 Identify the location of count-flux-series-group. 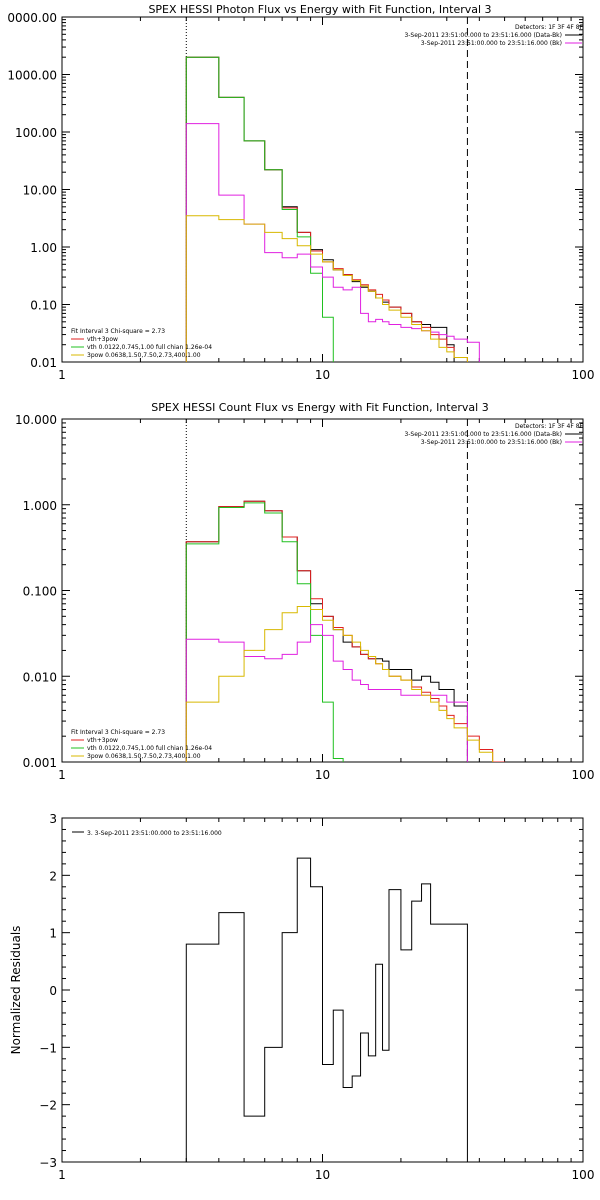
(345, 631).